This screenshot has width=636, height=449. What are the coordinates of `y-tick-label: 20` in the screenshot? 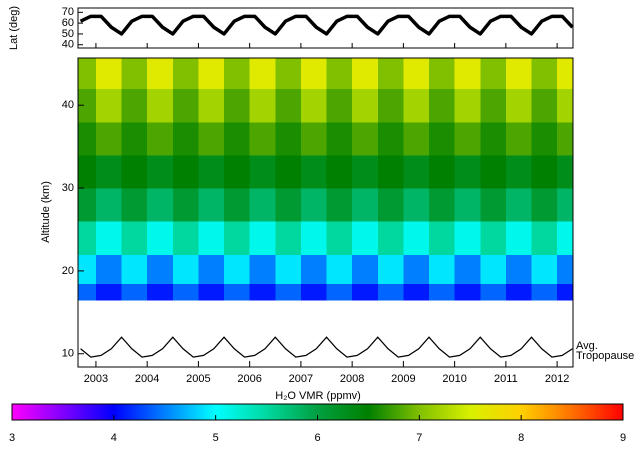 It's located at (68, 271).